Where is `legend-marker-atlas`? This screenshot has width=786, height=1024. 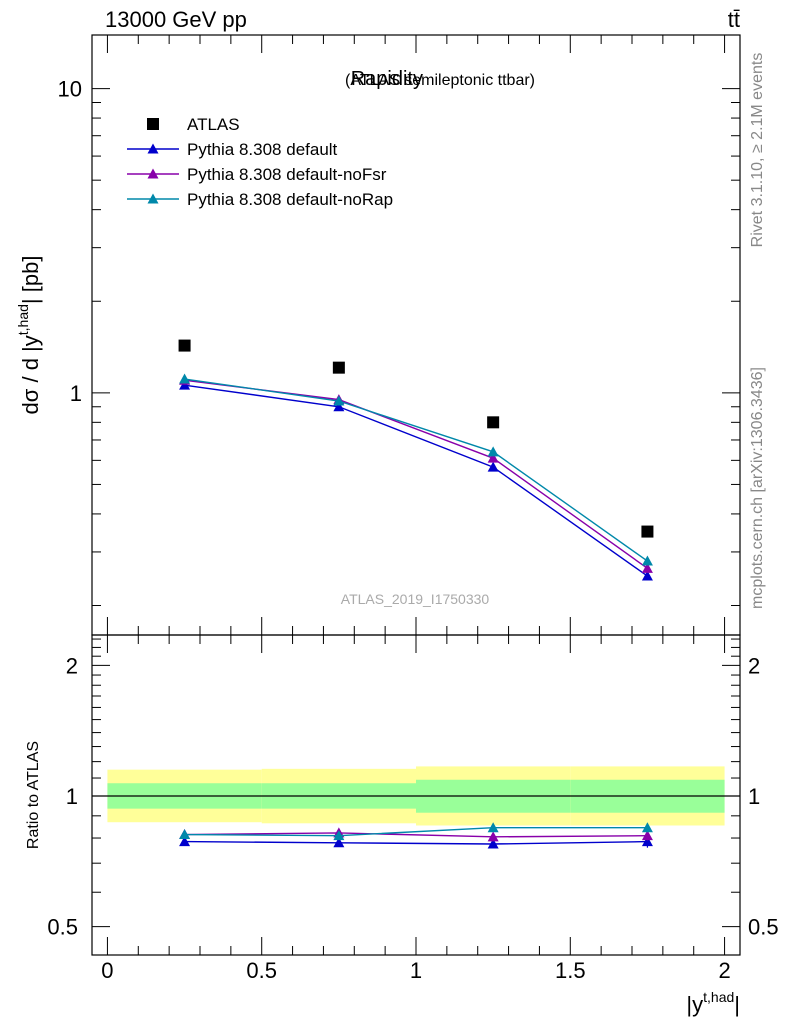
legend-marker-atlas is located at coordinates (153, 124).